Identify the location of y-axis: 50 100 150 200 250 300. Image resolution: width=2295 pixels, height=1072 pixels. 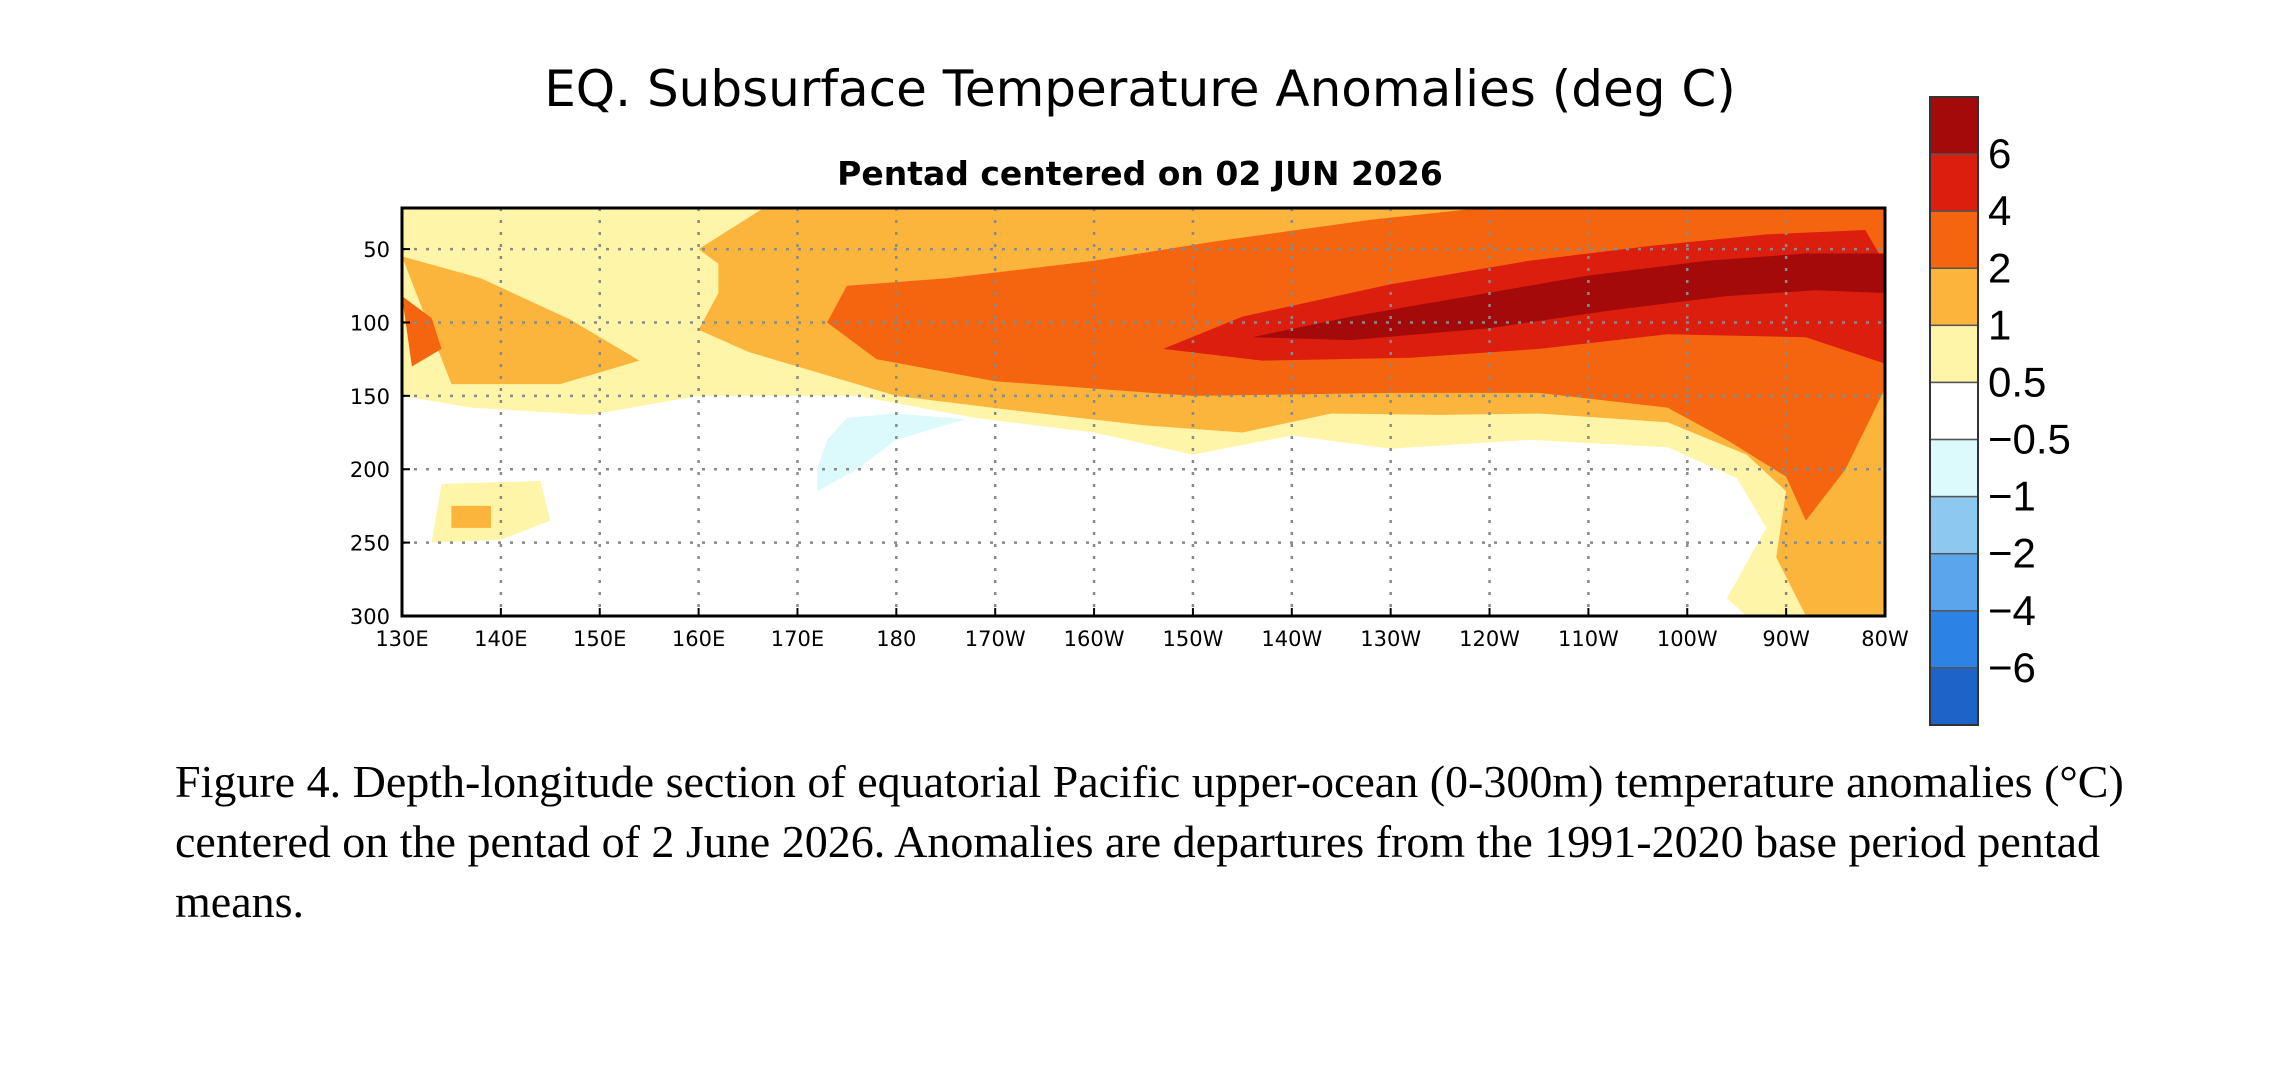
(380, 433).